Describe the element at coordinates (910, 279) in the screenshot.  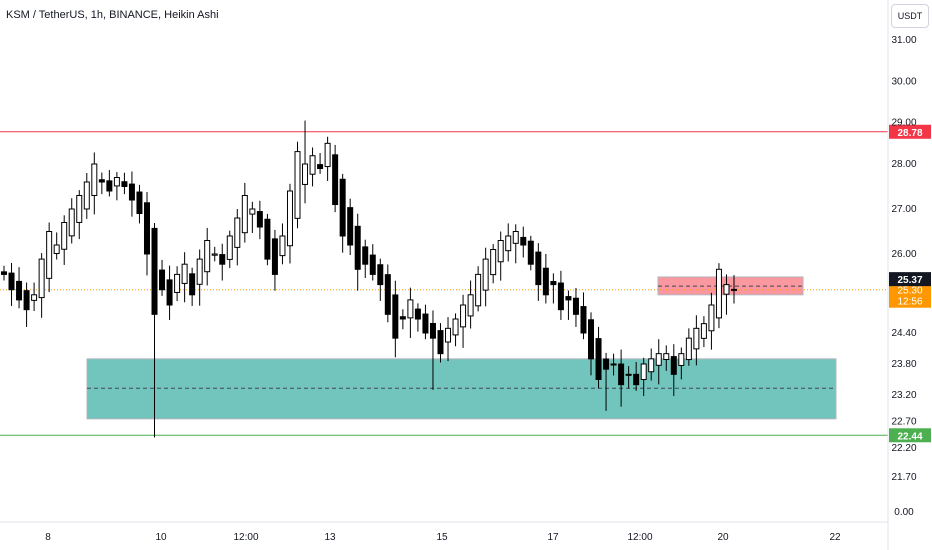
I see `last-price-tag` at that location.